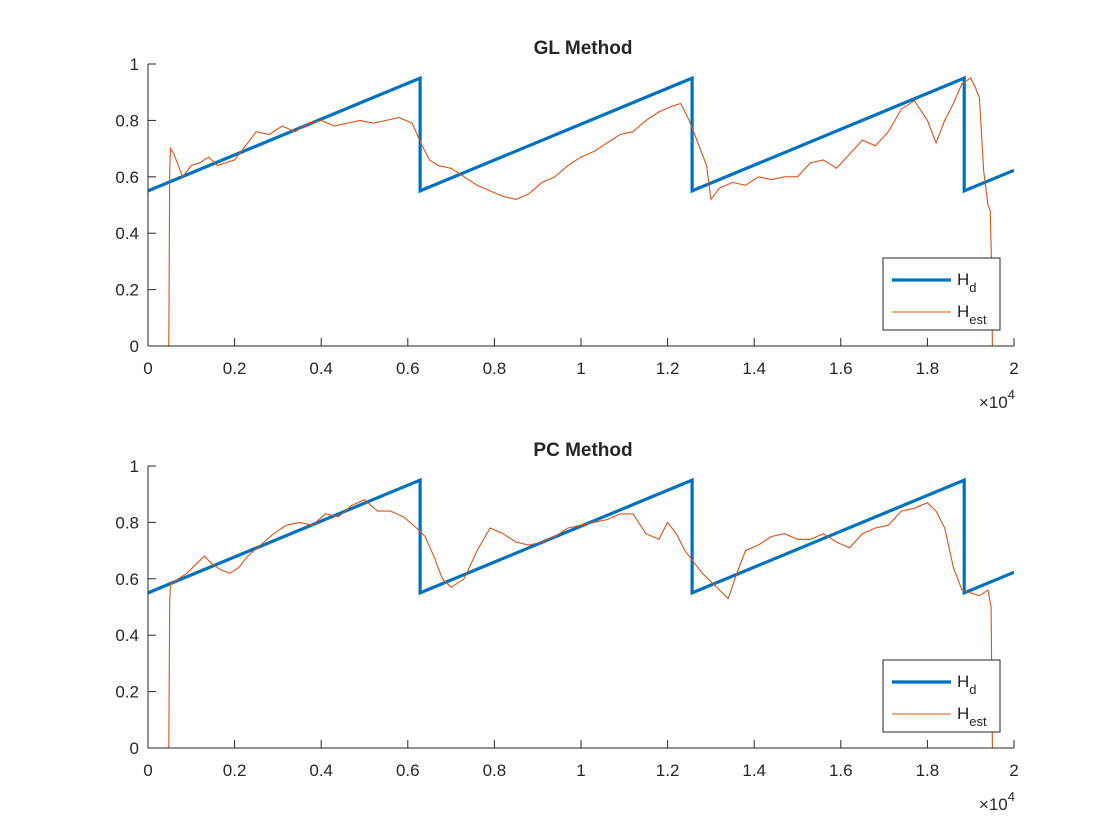 The height and width of the screenshot is (840, 1120). I want to click on gl-x-tick-label: 1.6, so click(841, 368).